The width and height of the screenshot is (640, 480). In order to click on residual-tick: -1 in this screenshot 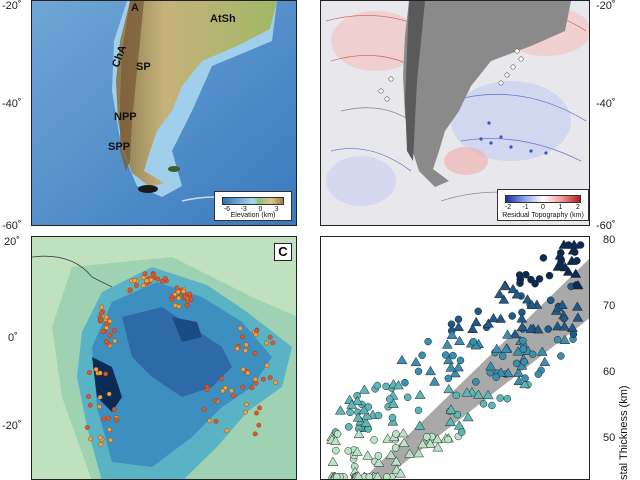, I will do `click(525, 207)`.